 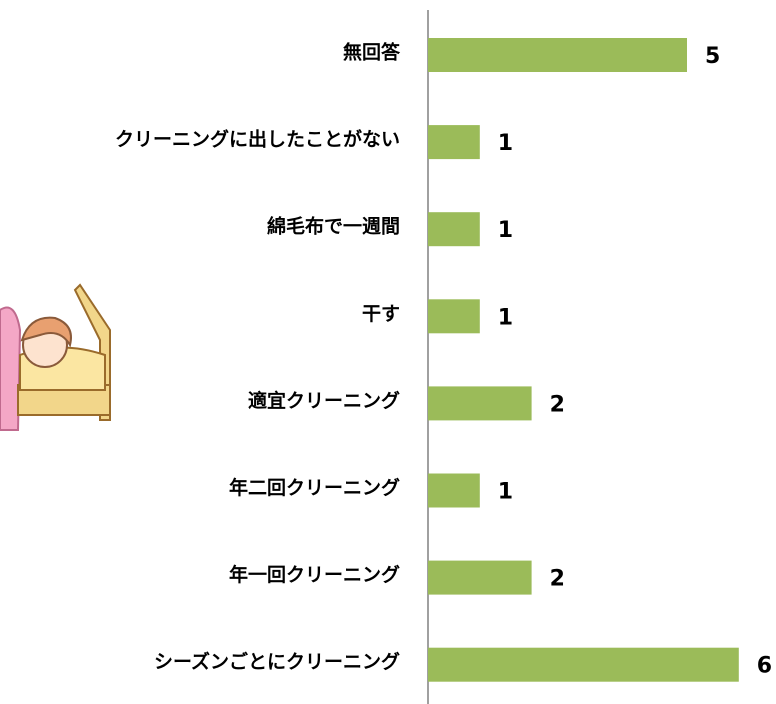 I want to click on category-label: 年二回クリーニング, so click(x=314, y=487).